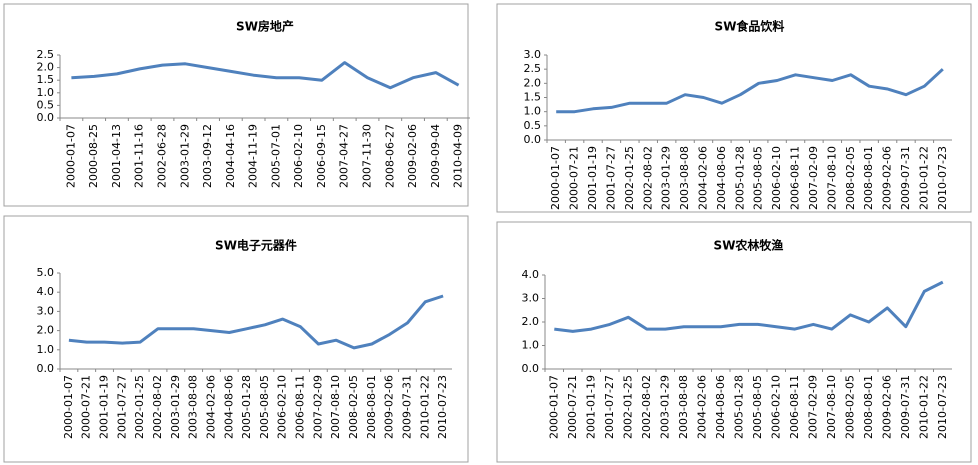 The image size is (978, 465). Describe the element at coordinates (749, 245) in the screenshot. I see `chart-title: SW农林牧渔` at that location.